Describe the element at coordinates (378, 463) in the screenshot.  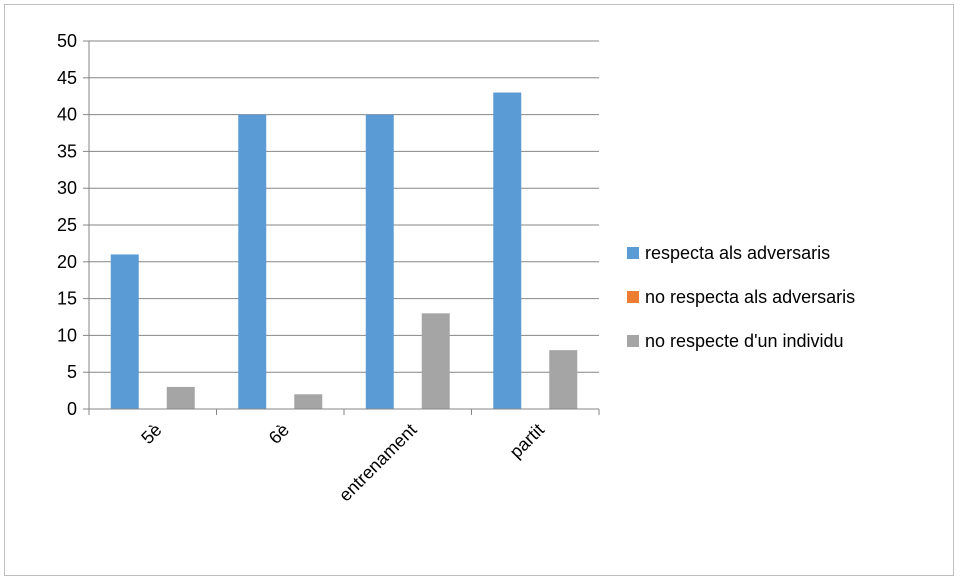
I see `x-tick-label: entrenament` at that location.